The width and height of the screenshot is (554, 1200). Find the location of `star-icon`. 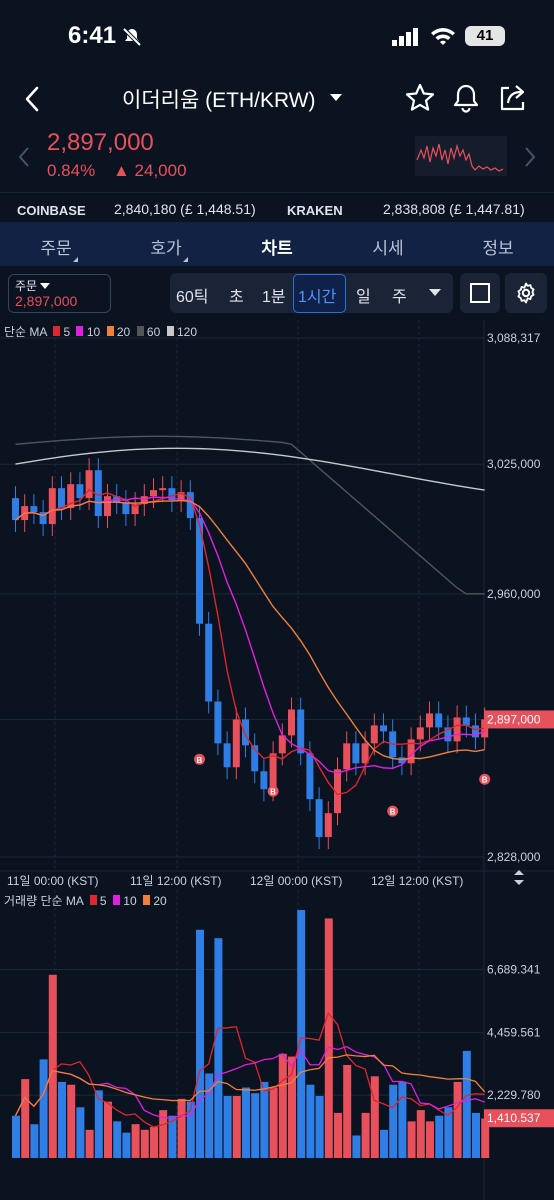

star-icon is located at coordinates (420, 98).